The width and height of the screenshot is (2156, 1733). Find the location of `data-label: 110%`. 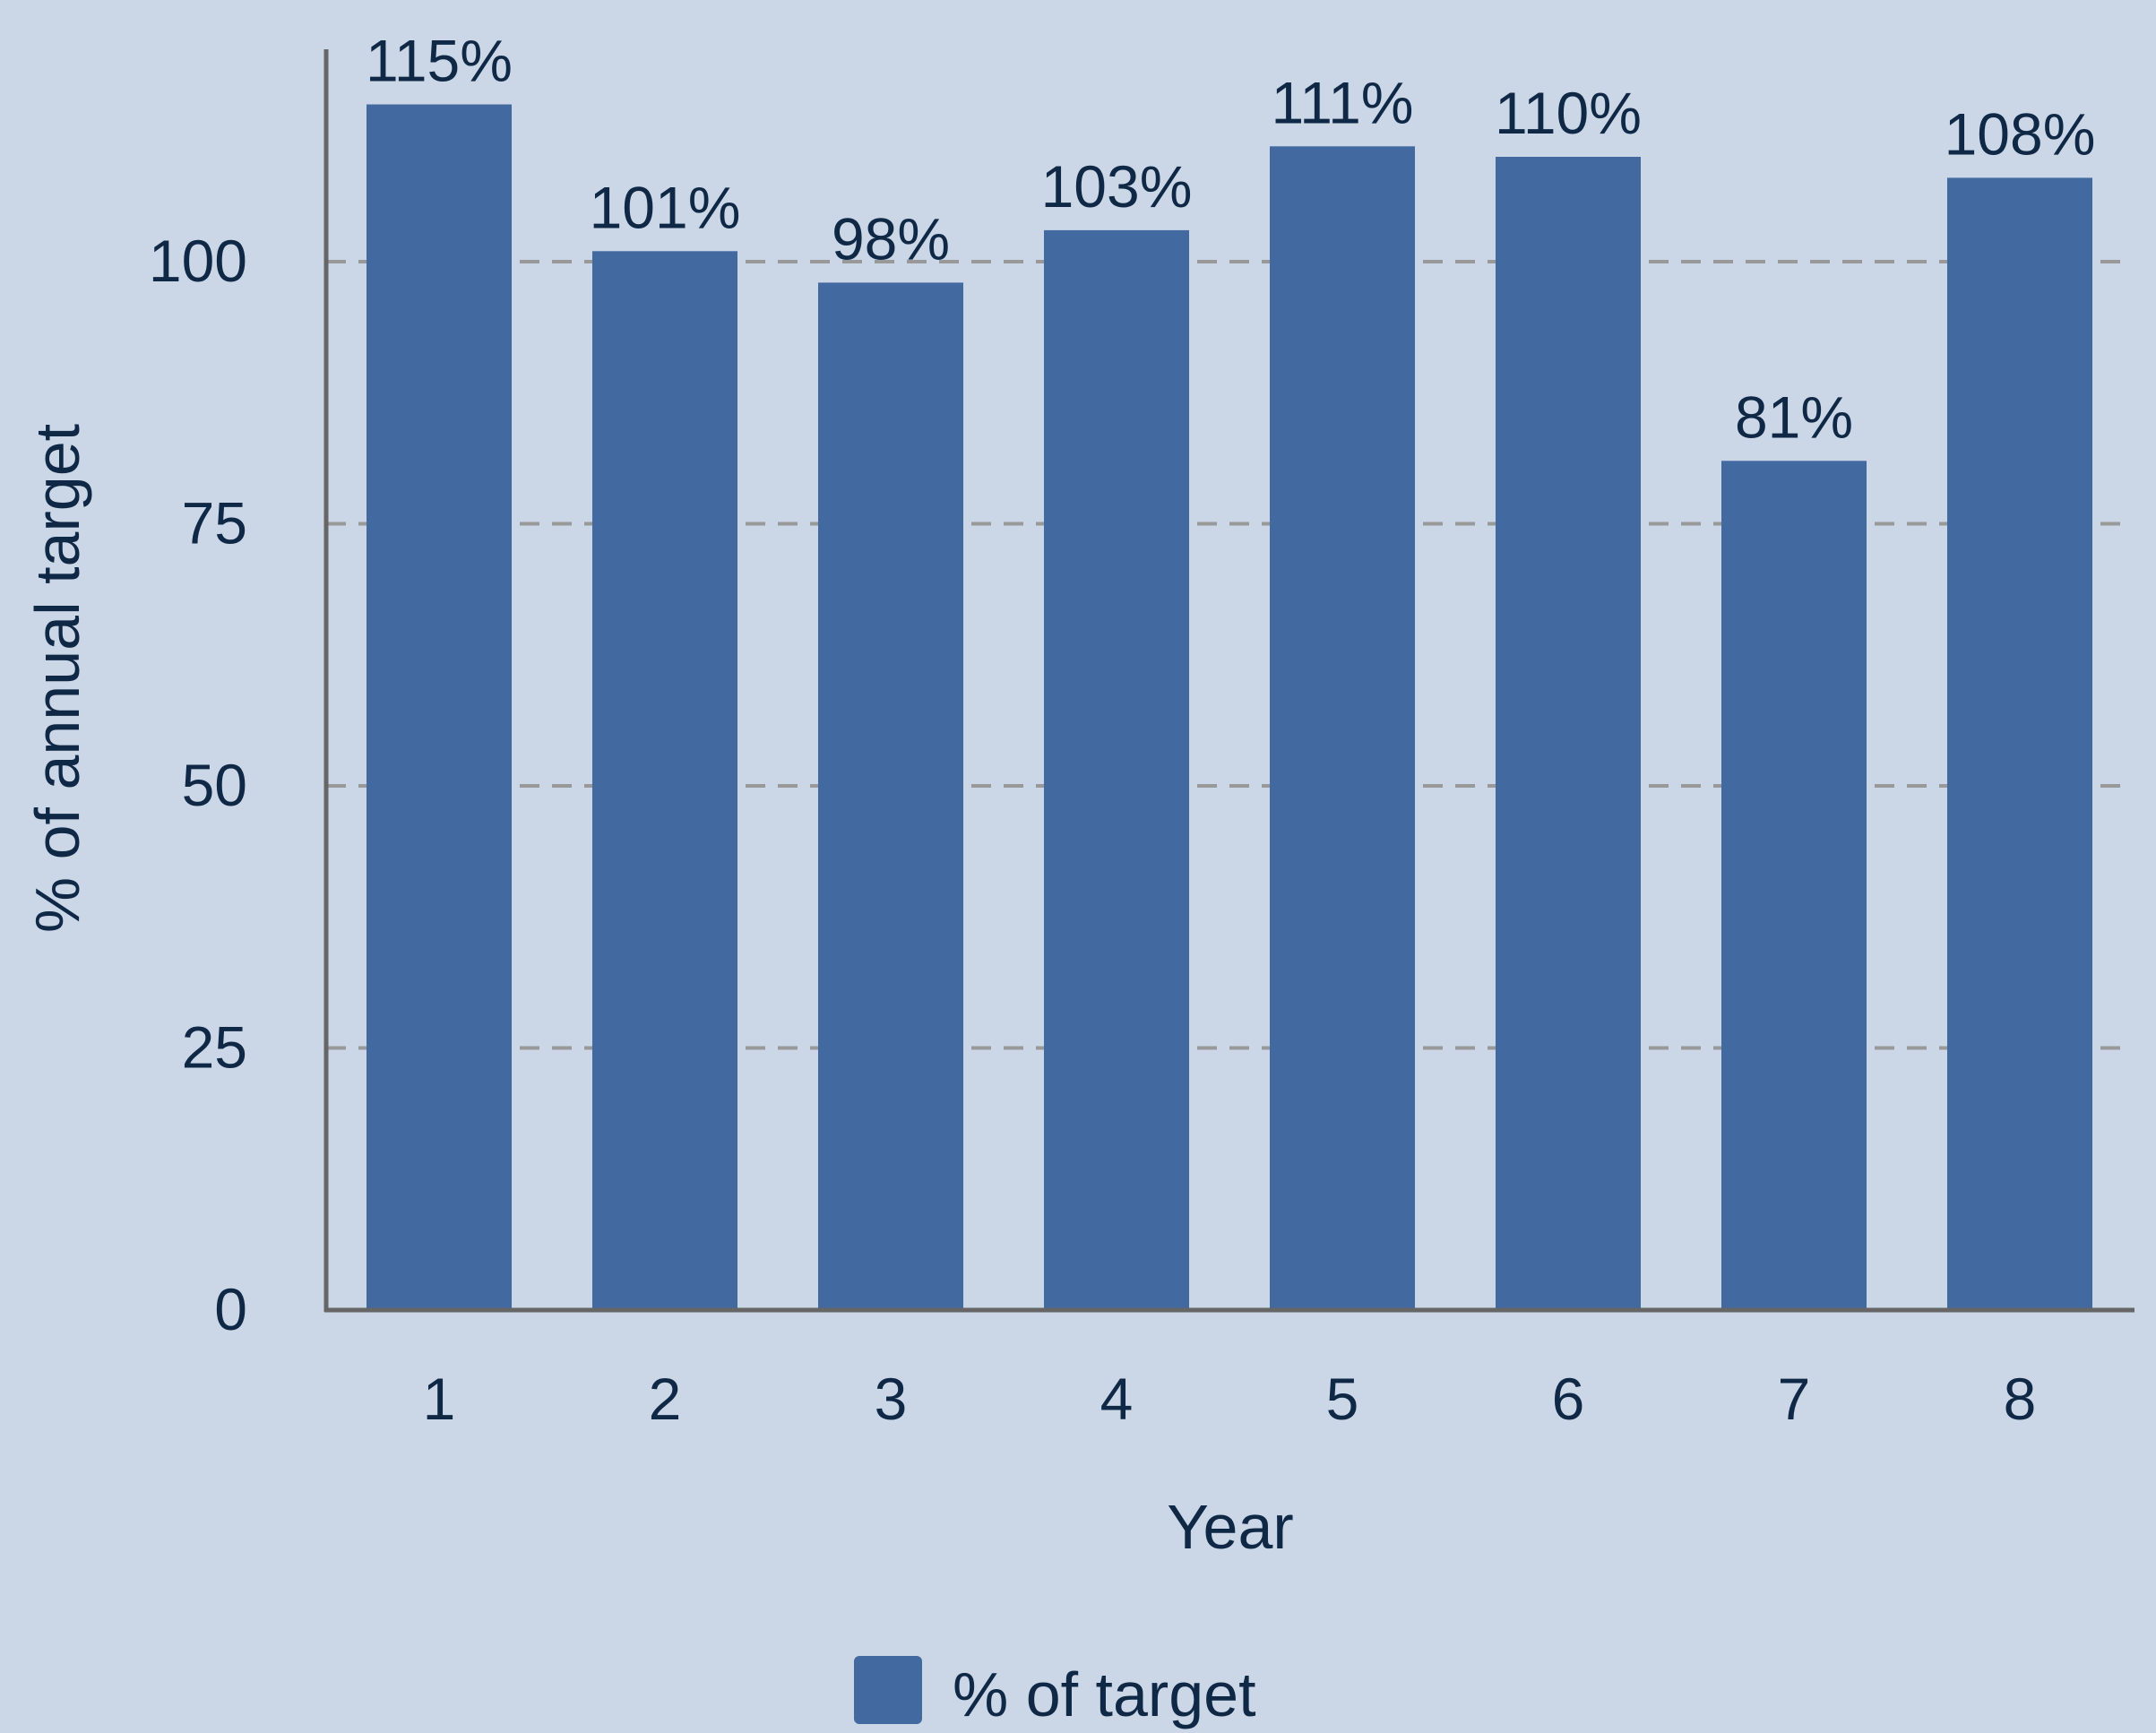

data-label: 110% is located at coordinates (1569, 113).